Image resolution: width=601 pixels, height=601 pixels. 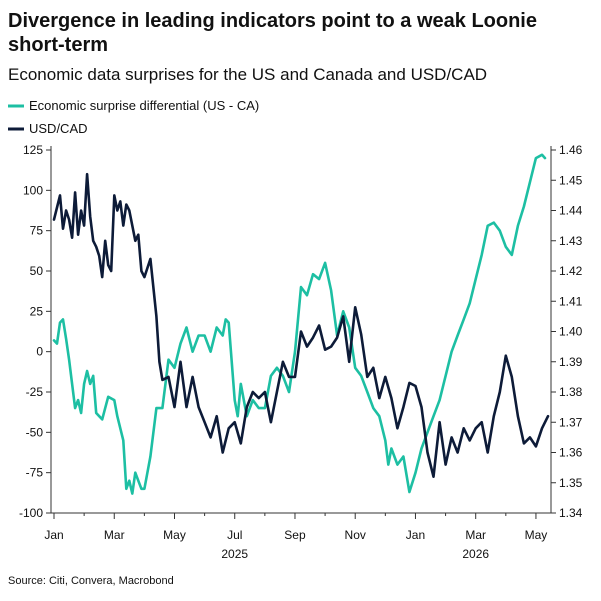 What do you see at coordinates (37, 271) in the screenshot?
I see `left-tick-label: 50` at bounding box center [37, 271].